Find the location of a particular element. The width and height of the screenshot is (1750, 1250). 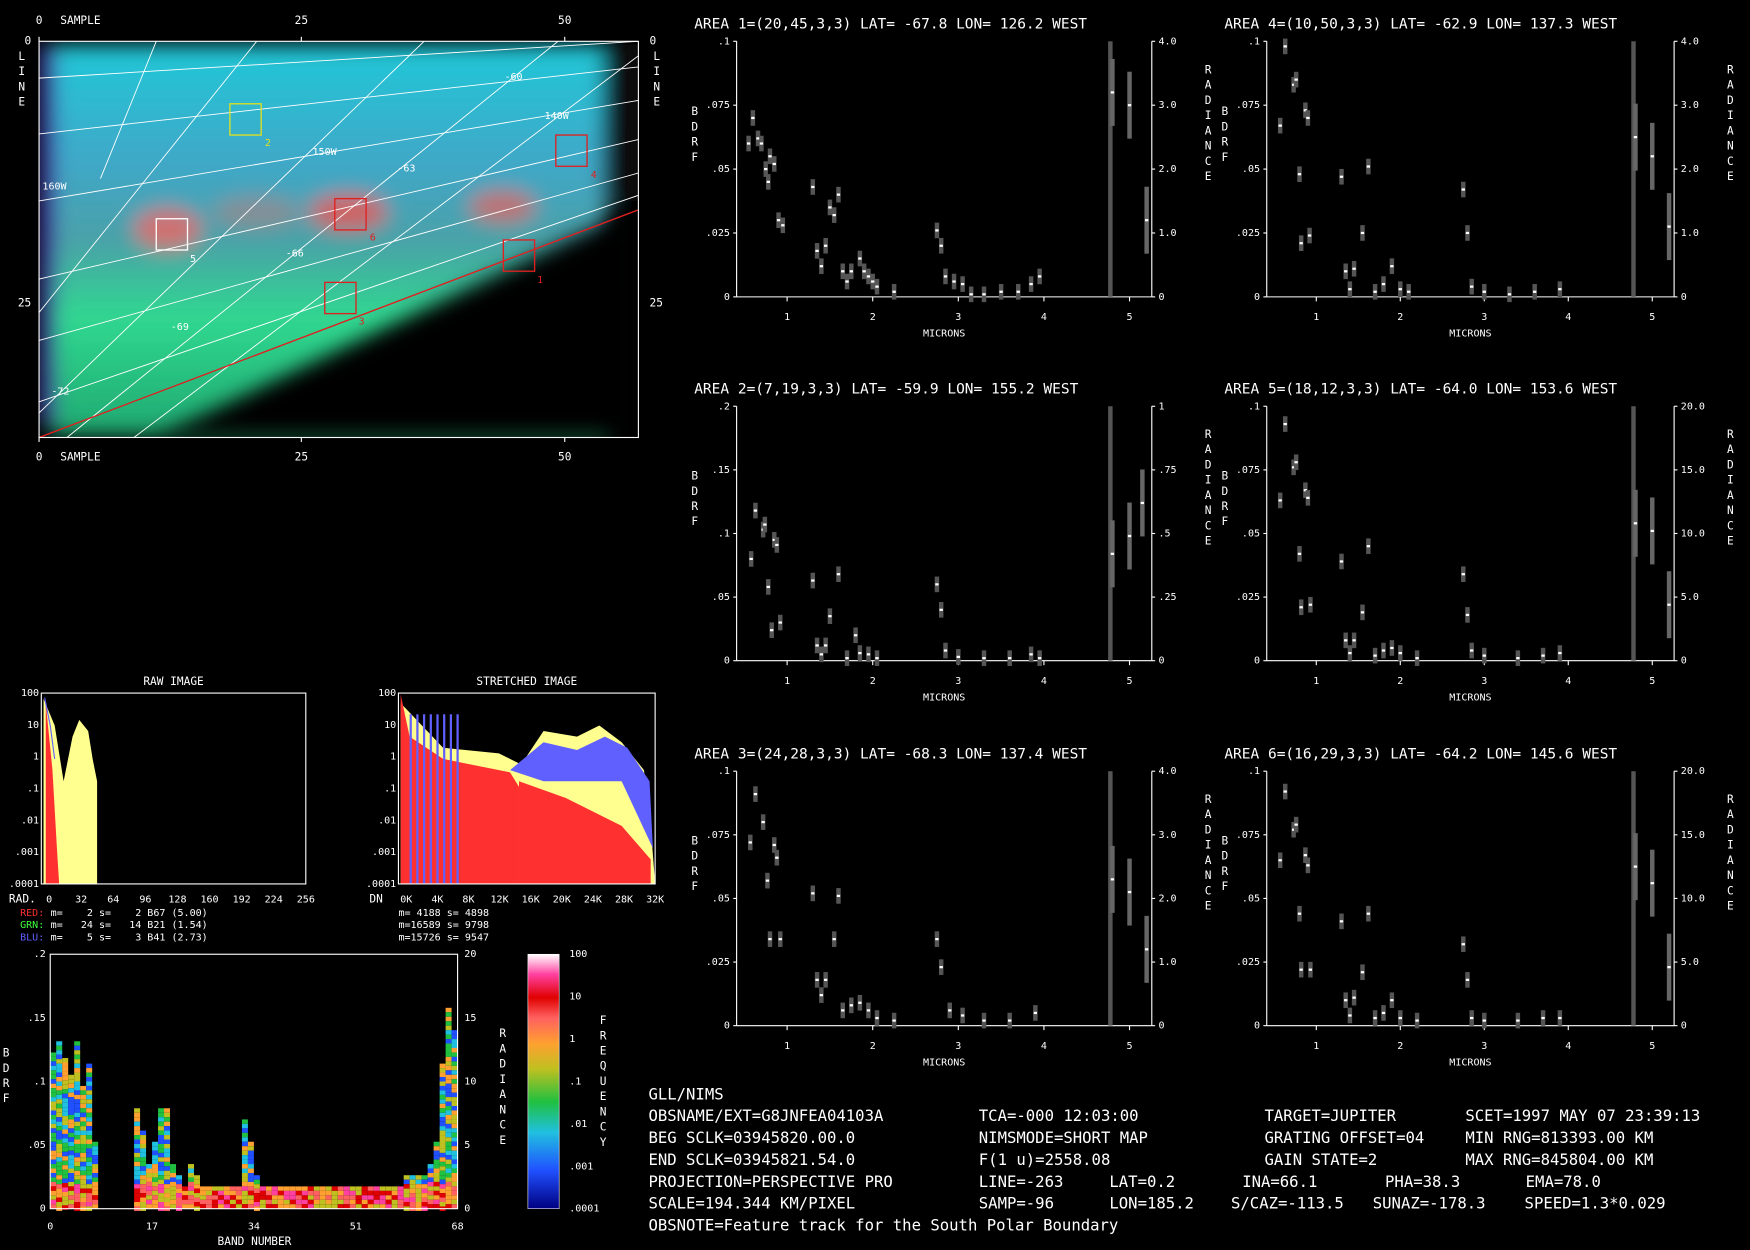

label: .2 is located at coordinates (40, 954).